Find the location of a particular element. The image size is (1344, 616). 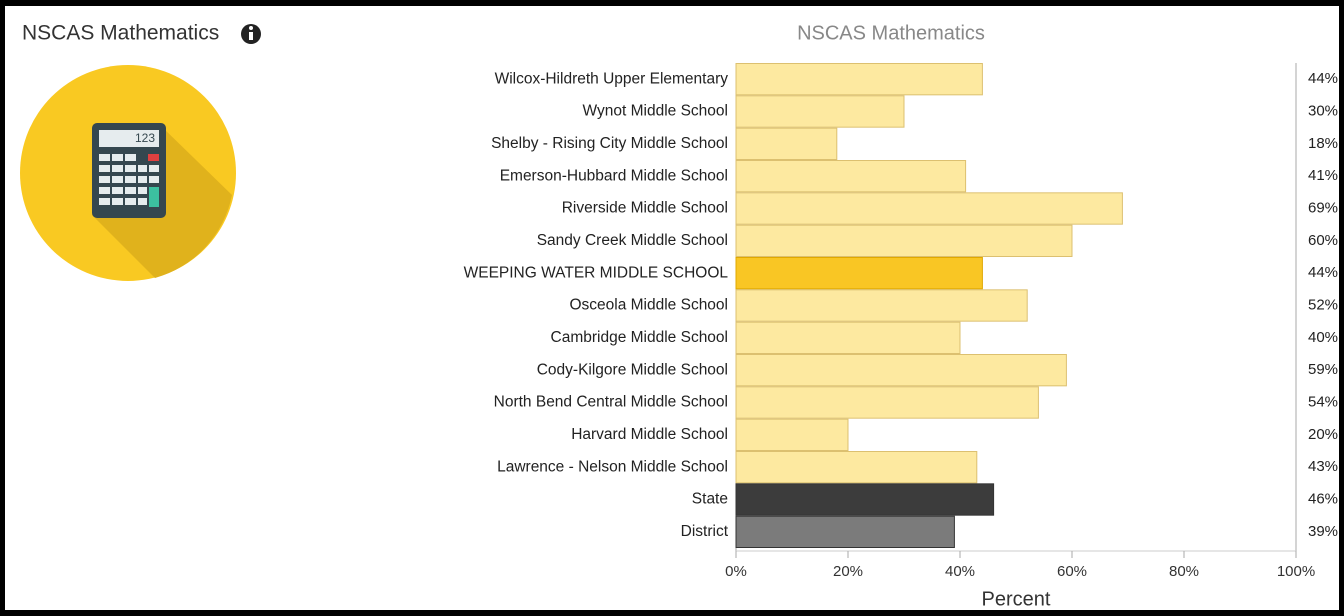

value-label: 20% is located at coordinates (1323, 434).